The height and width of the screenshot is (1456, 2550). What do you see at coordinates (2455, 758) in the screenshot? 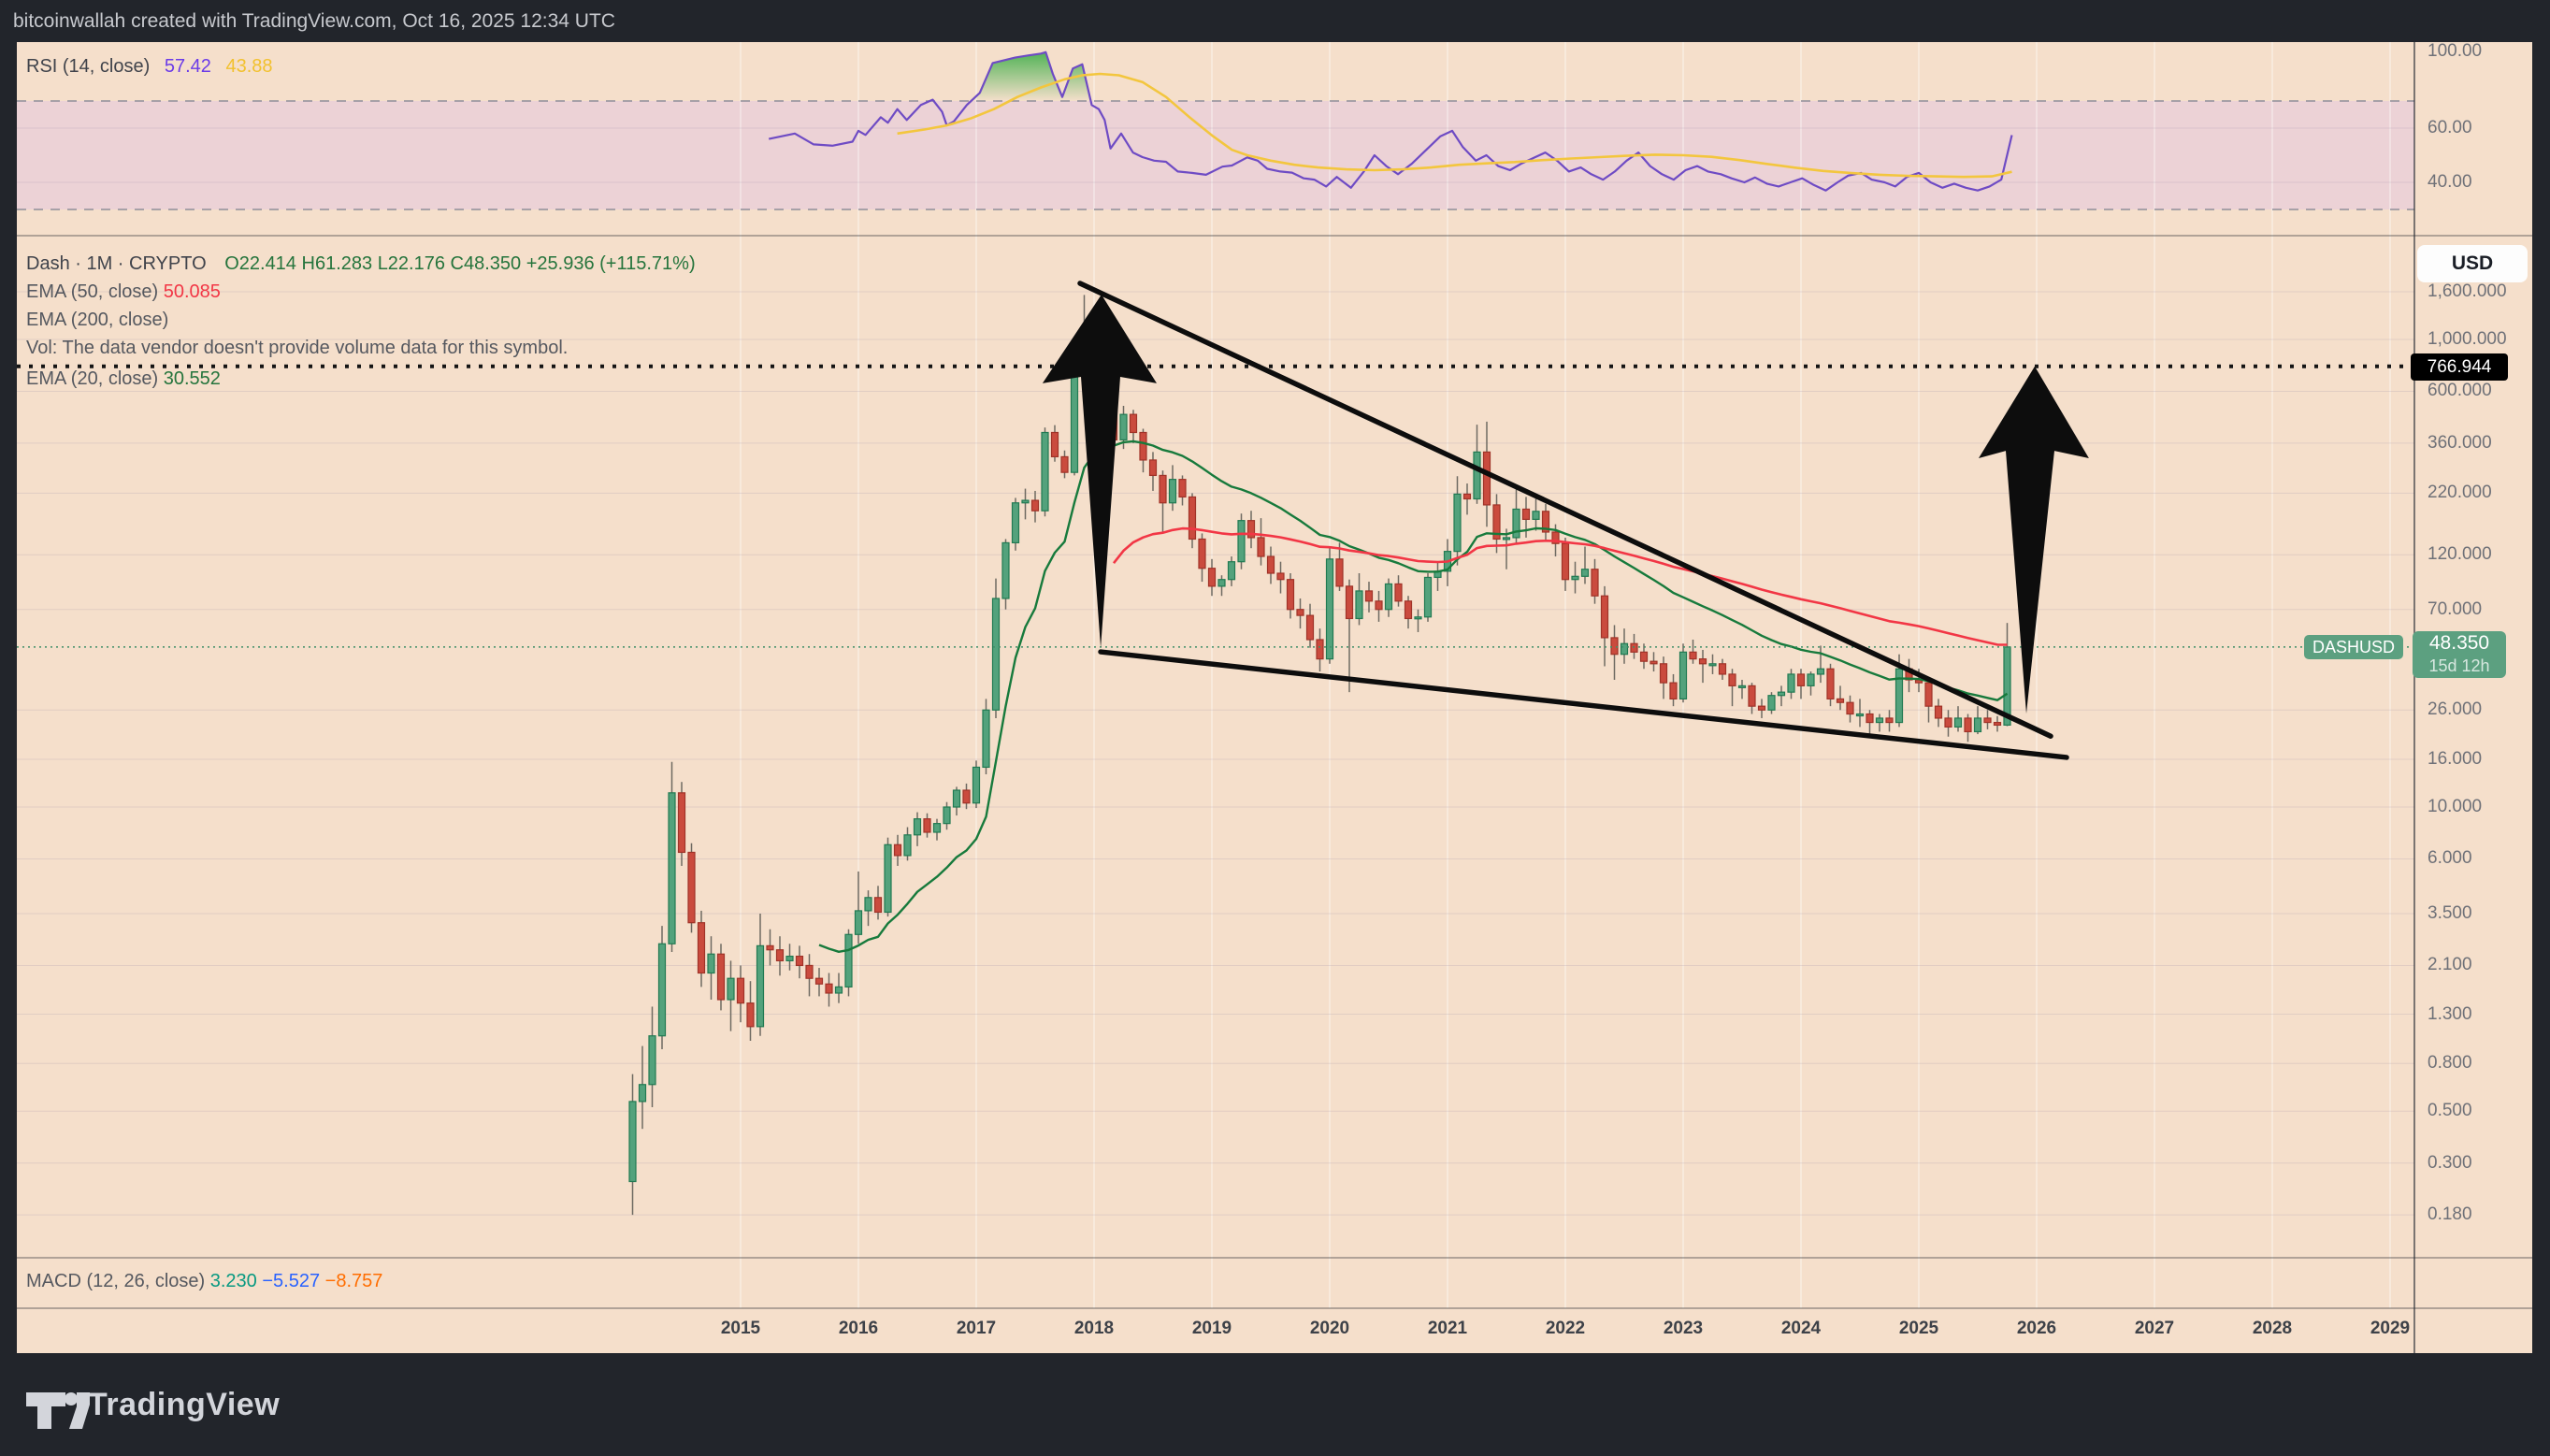
I see `price-tick-label: 16.000` at bounding box center [2455, 758].